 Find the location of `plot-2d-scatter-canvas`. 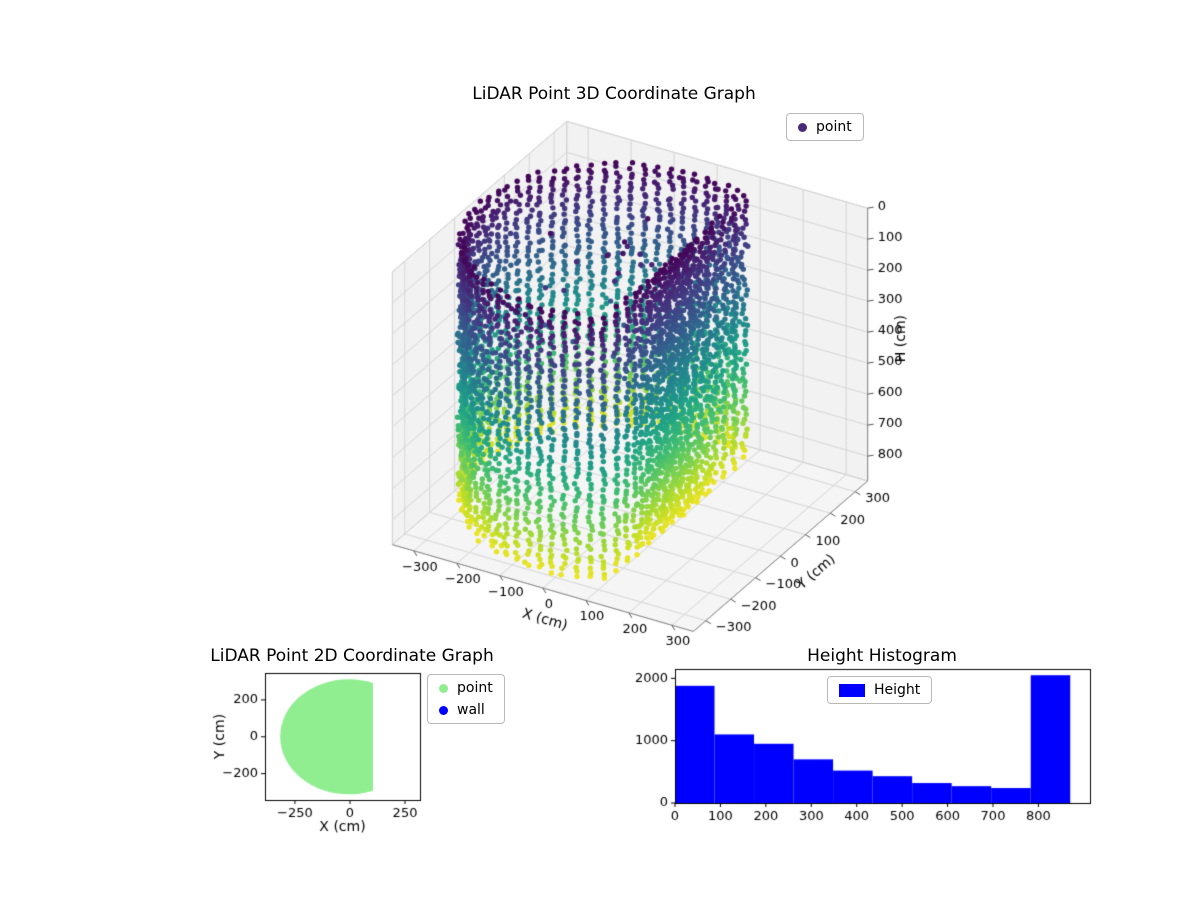

plot-2d-scatter-canvas is located at coordinates (320, 752).